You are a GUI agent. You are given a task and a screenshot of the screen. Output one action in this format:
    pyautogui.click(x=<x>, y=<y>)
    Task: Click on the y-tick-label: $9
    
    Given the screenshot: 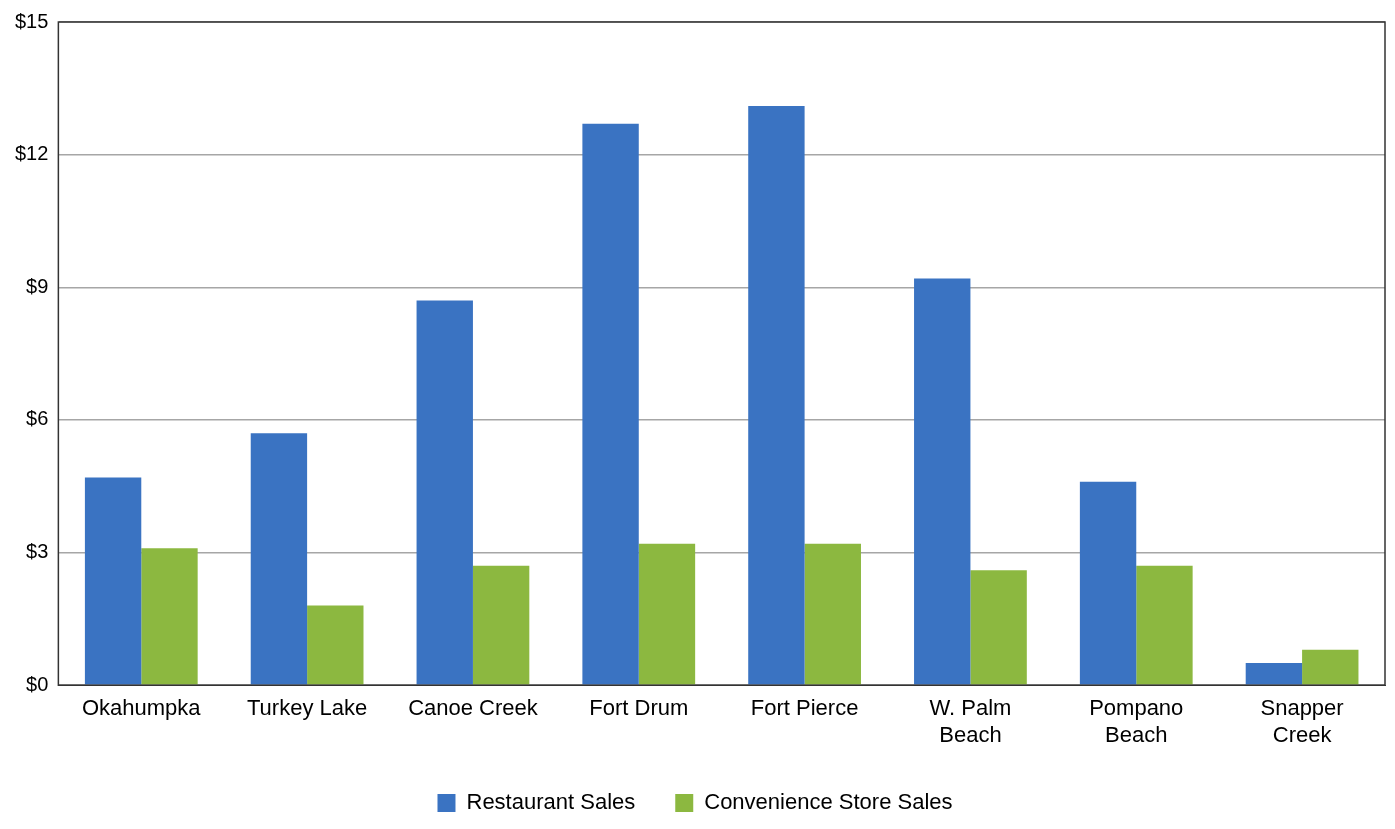 What is the action you would take?
    pyautogui.click(x=37, y=285)
    